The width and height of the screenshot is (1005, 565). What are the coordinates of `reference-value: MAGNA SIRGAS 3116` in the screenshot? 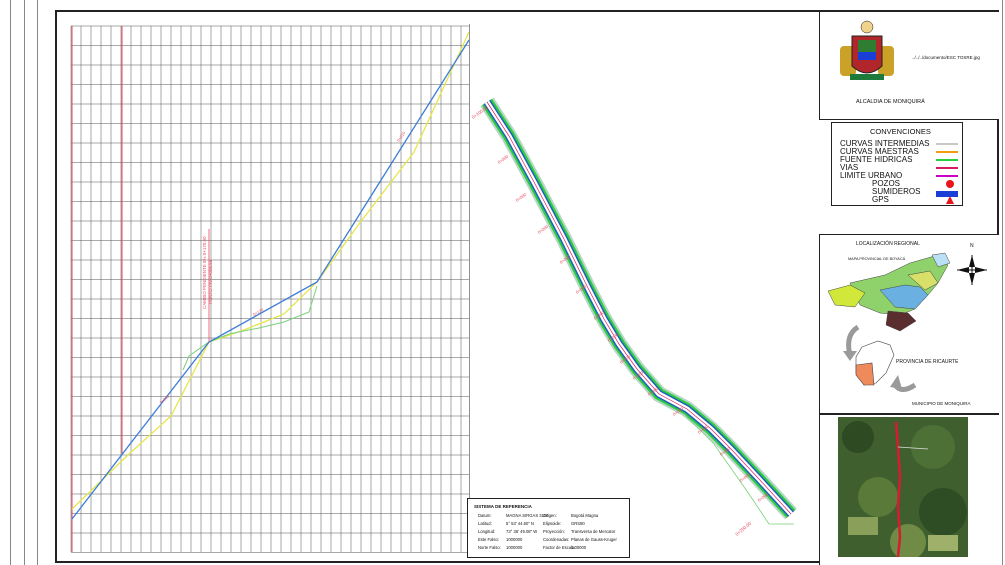 It's located at (527, 515).